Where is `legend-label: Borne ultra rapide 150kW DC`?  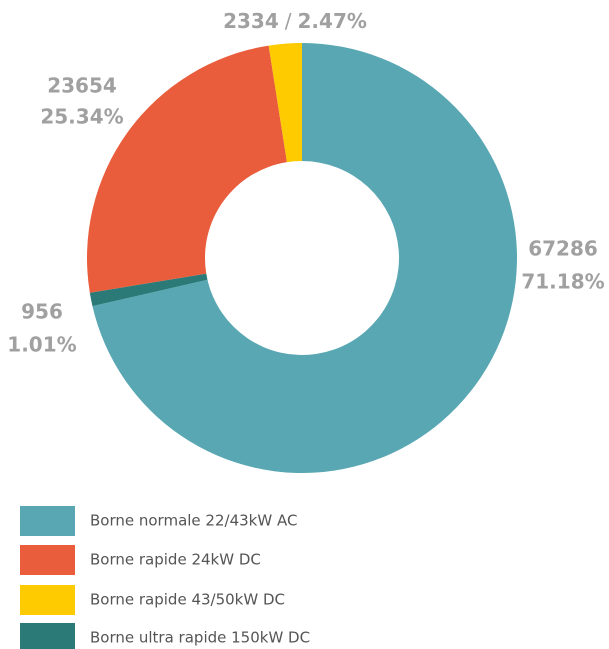 legend-label: Borne ultra rapide 150kW DC is located at coordinates (200, 638).